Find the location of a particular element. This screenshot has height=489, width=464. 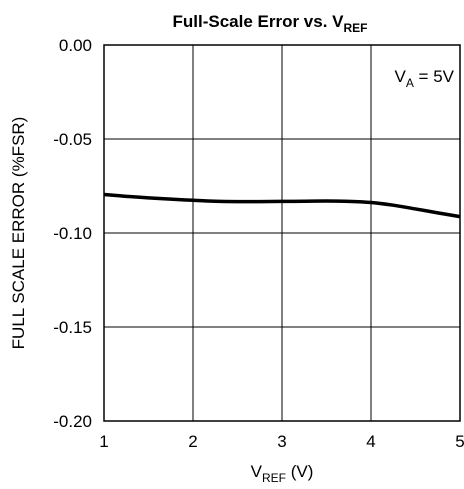

y-tick-labels: 0.00 -0.05 -0.10 -0.15 -0.20 is located at coordinates (72, 233).